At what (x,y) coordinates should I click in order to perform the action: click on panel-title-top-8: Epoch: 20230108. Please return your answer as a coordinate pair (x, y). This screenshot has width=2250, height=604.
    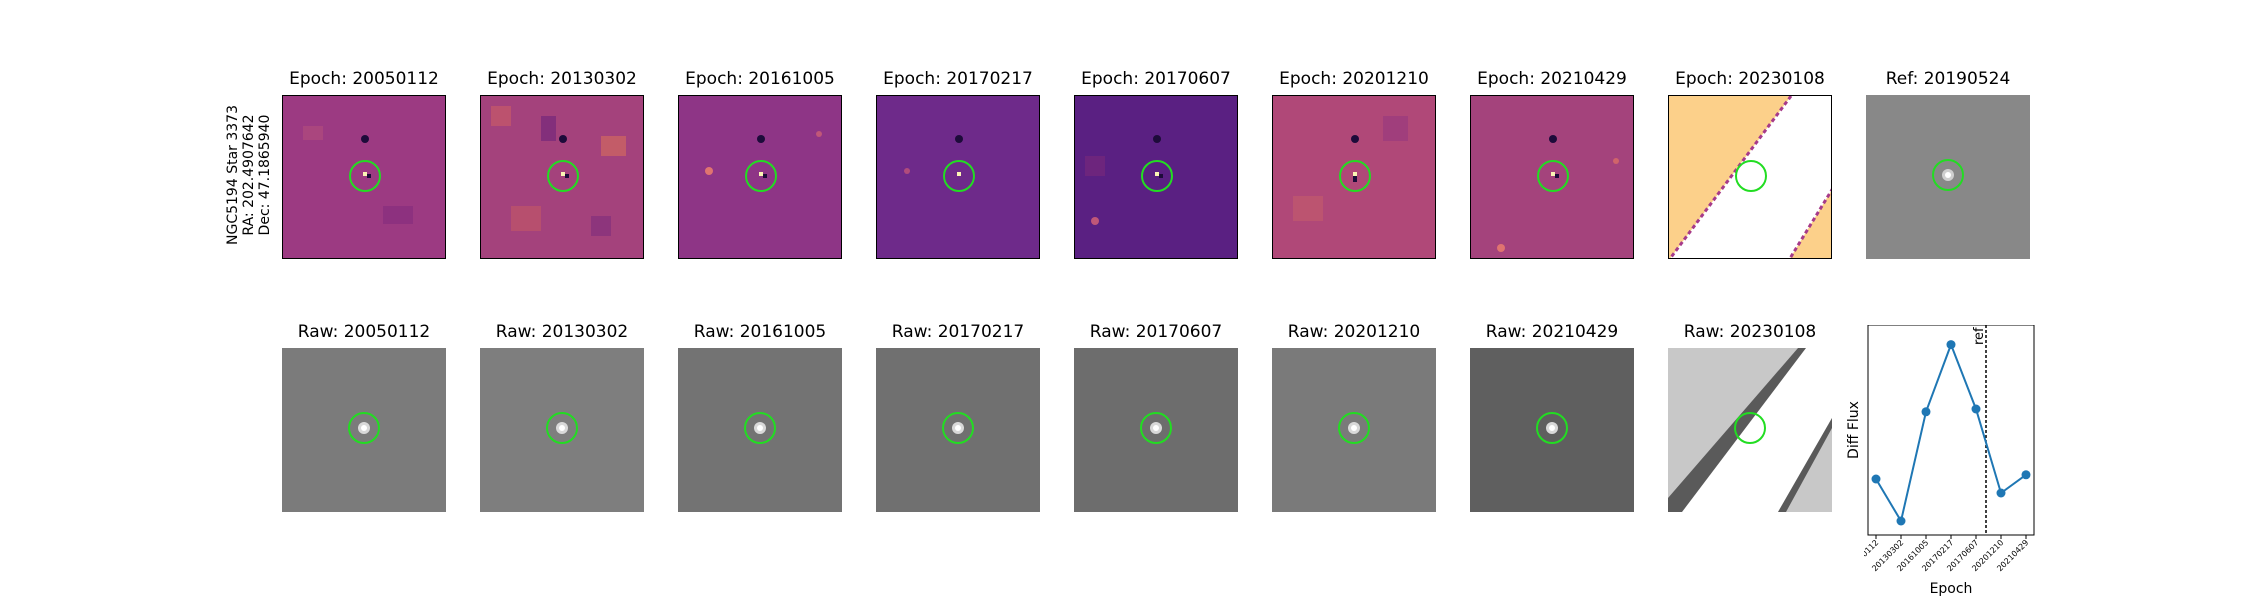
    Looking at the image, I should click on (1750, 79).